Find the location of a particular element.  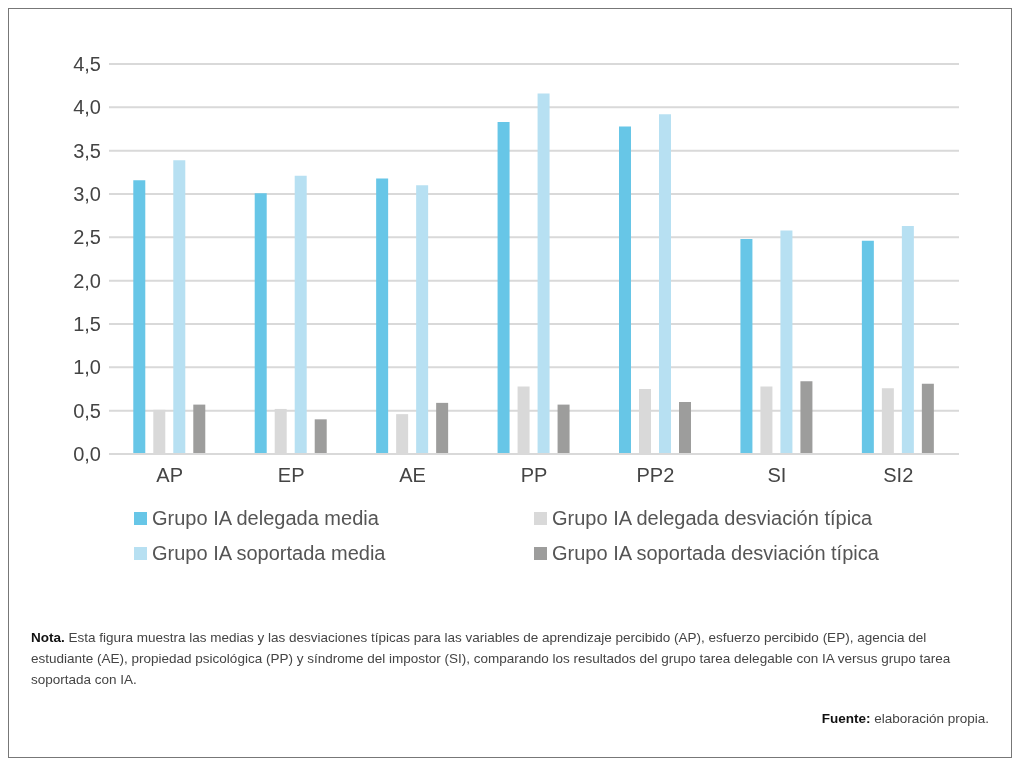

y-tick-label: 4,5 is located at coordinates (87, 64).